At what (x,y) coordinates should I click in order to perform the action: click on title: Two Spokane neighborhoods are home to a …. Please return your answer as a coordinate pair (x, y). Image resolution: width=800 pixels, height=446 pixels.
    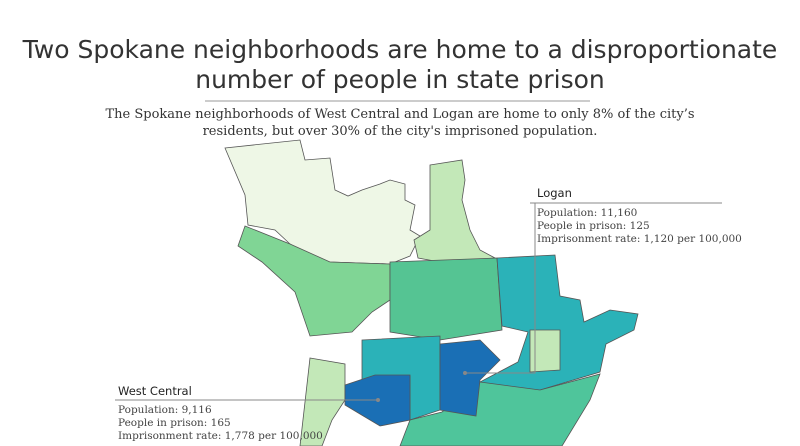
    Looking at the image, I should click on (400, 49).